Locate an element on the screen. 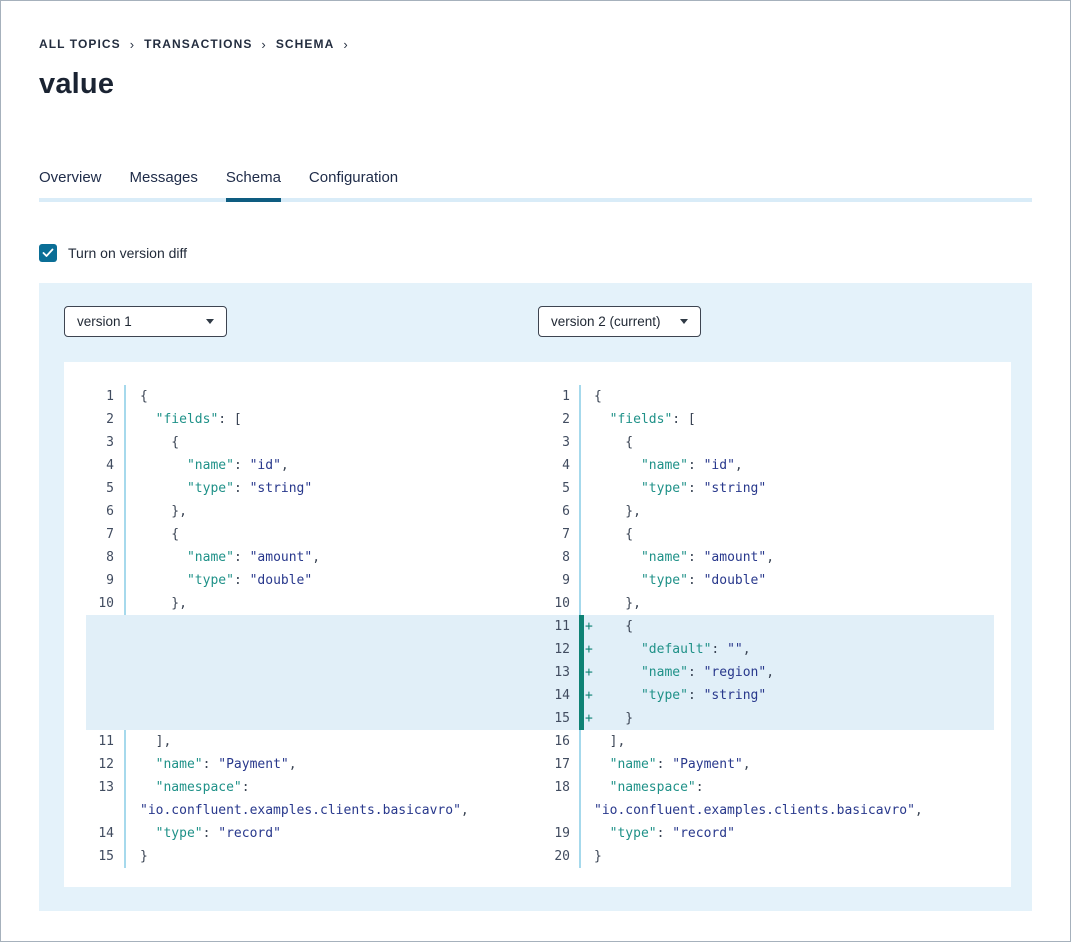 The height and width of the screenshot is (942, 1071). left-code-line: "name": "Payment", is located at coordinates (226, 764).